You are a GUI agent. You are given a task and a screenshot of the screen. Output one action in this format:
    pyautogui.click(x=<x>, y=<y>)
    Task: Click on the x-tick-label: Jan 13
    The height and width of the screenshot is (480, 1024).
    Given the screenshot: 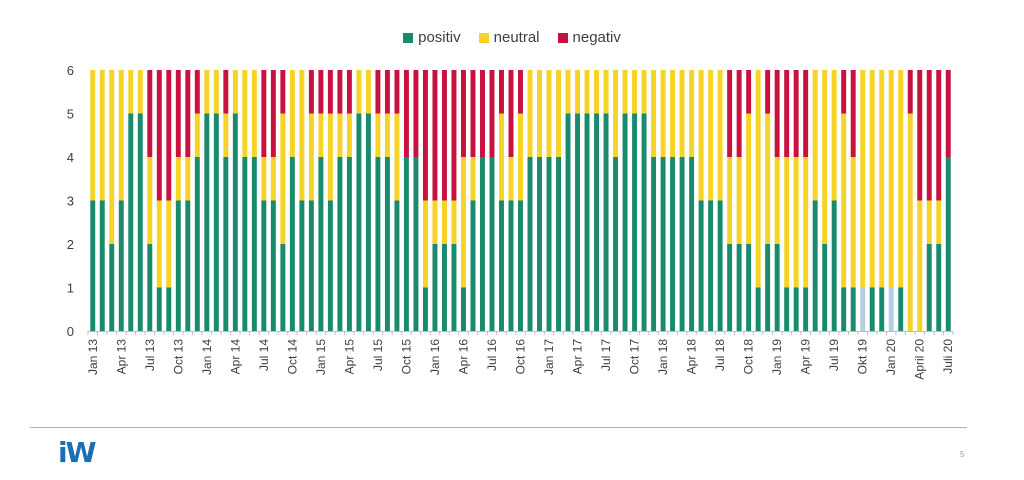 What is the action you would take?
    pyautogui.click(x=93, y=357)
    